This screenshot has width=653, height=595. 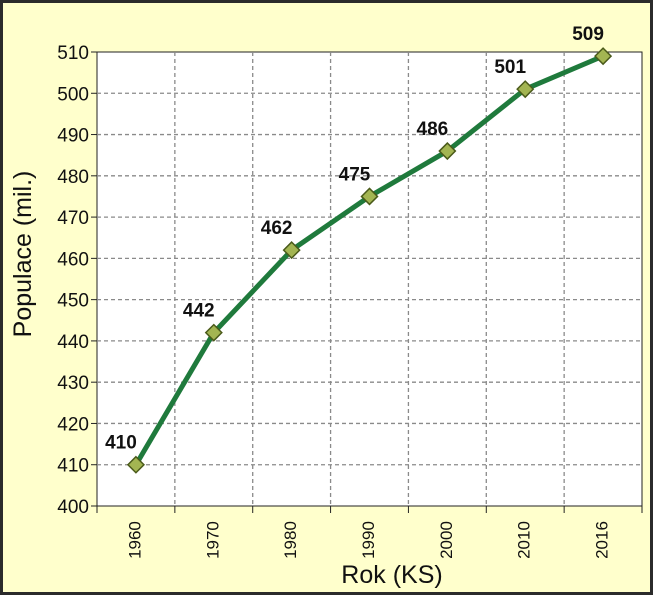 I want to click on y-tick-label: 500, so click(x=73, y=94).